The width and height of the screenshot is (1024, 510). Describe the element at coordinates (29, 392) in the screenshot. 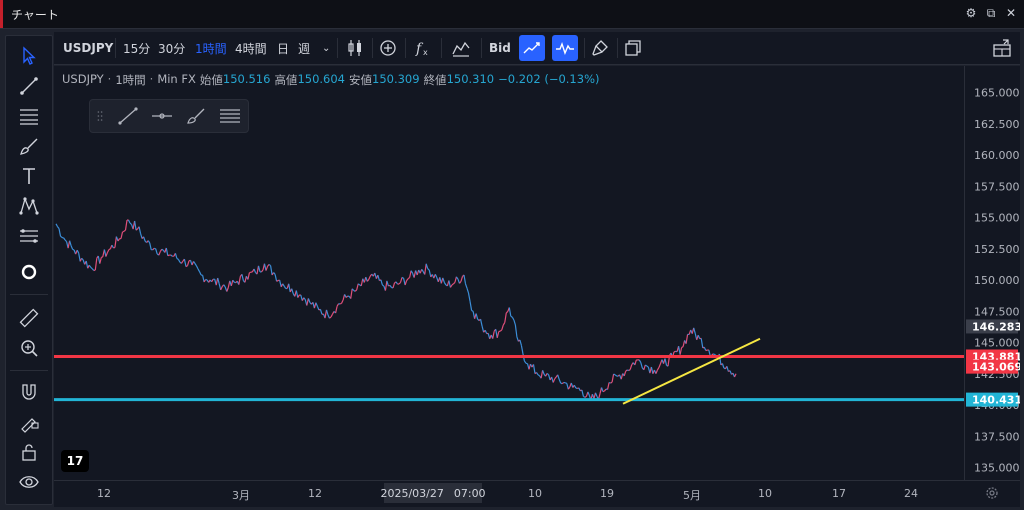

I see `magnet-tool-icon` at that location.